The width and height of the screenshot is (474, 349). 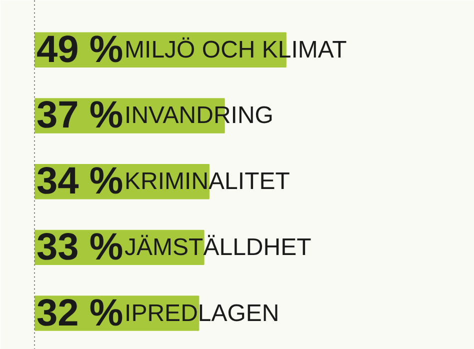 What do you see at coordinates (80, 181) in the screenshot?
I see `data-label: 34 %` at bounding box center [80, 181].